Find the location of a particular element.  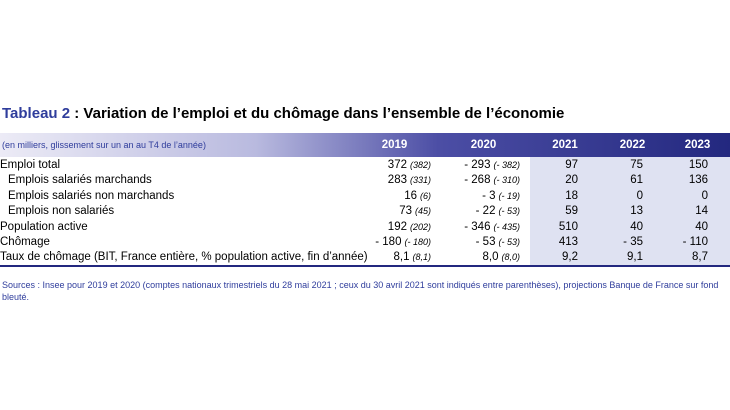

cell-value: - 268 is located at coordinates (477, 180).